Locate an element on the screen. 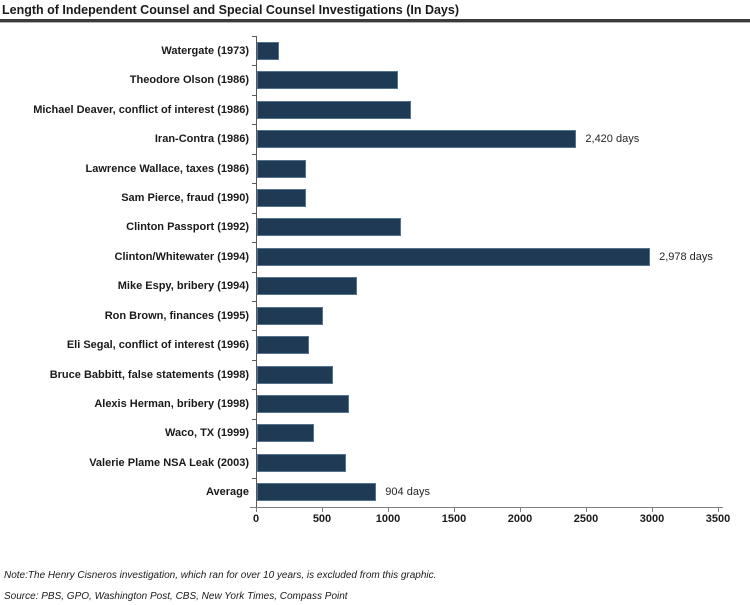 The image size is (750, 605). x-axis-tick-label: 1500 is located at coordinates (454, 519).